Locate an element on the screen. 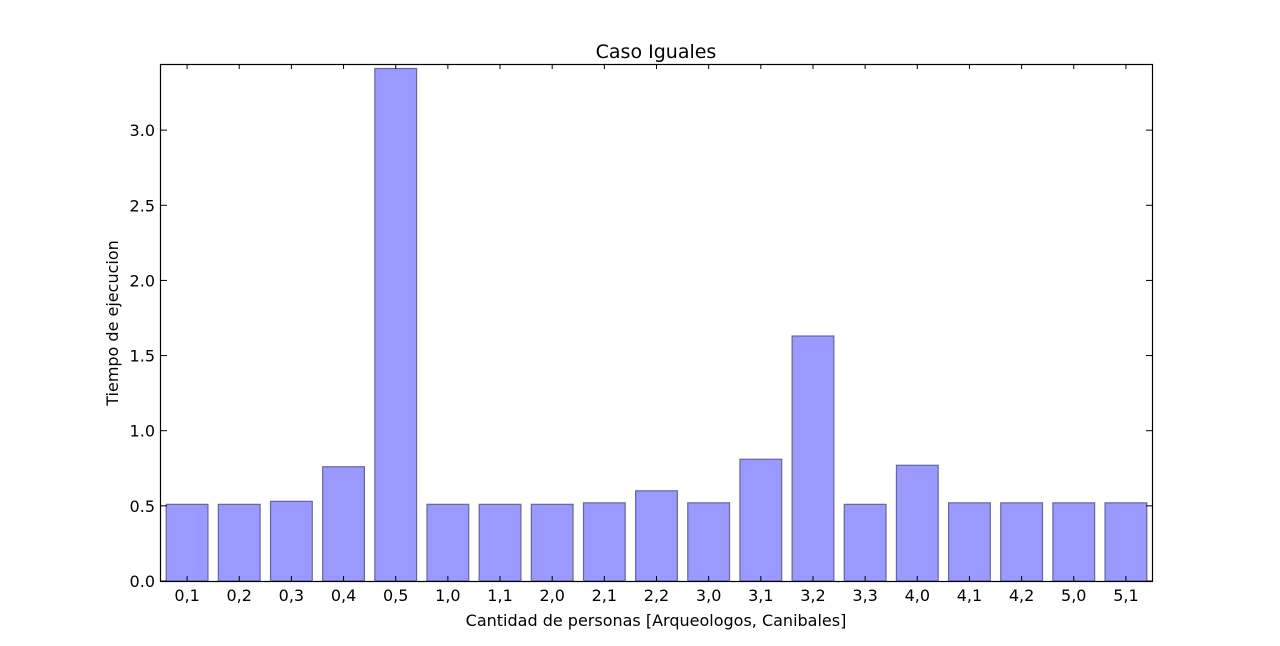 Image resolution: width=1280 pixels, height=646 pixels. x-tick-label: 2,2 is located at coordinates (656, 595).